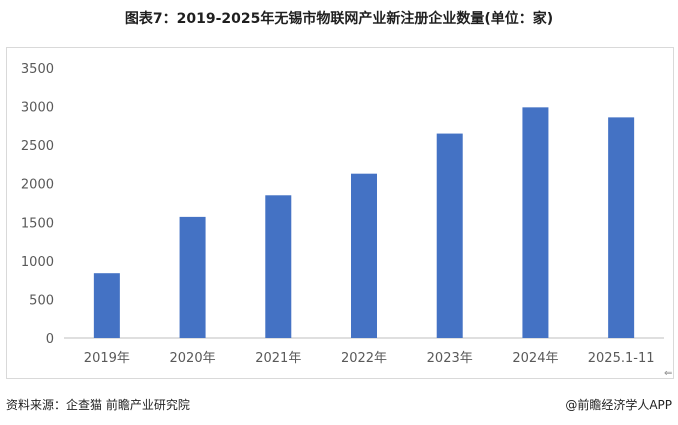  I want to click on y-tick-label: 2500, so click(37, 146).